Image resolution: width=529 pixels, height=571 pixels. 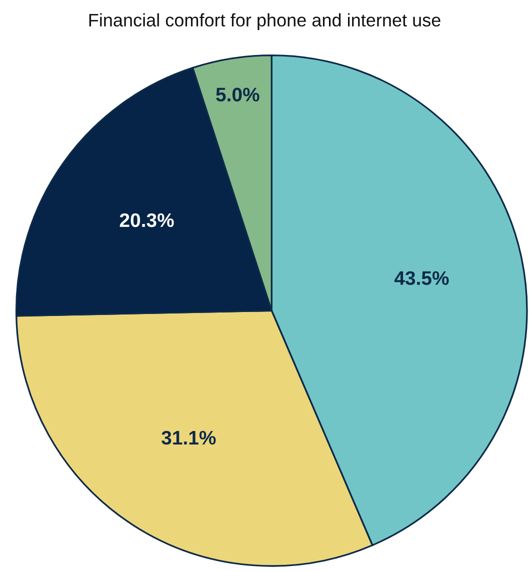 What do you see at coordinates (147, 220) in the screenshot?
I see `data-label: 20.3%` at bounding box center [147, 220].